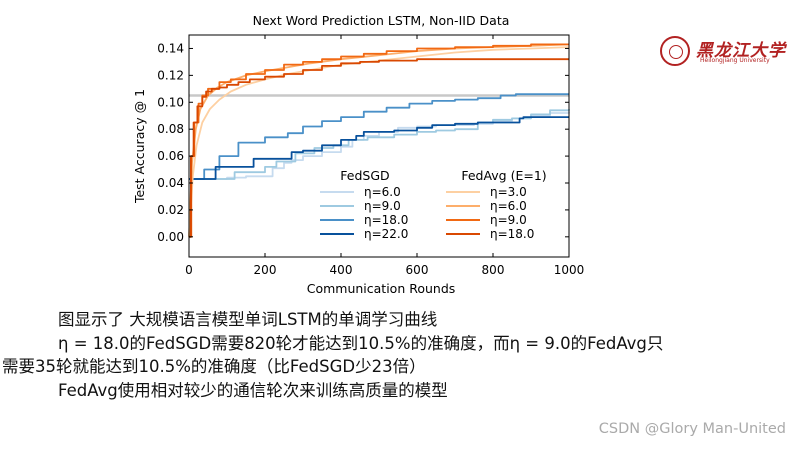 Image resolution: width=800 pixels, height=450 pixels. What do you see at coordinates (508, 206) in the screenshot?
I see `legend-label-1-1: η=6.0` at bounding box center [508, 206].